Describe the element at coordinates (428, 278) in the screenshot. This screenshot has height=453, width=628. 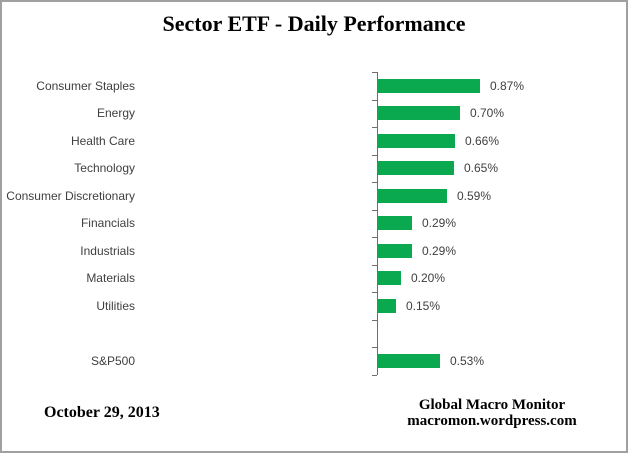
I see `value-label: 0.20%` at that location.